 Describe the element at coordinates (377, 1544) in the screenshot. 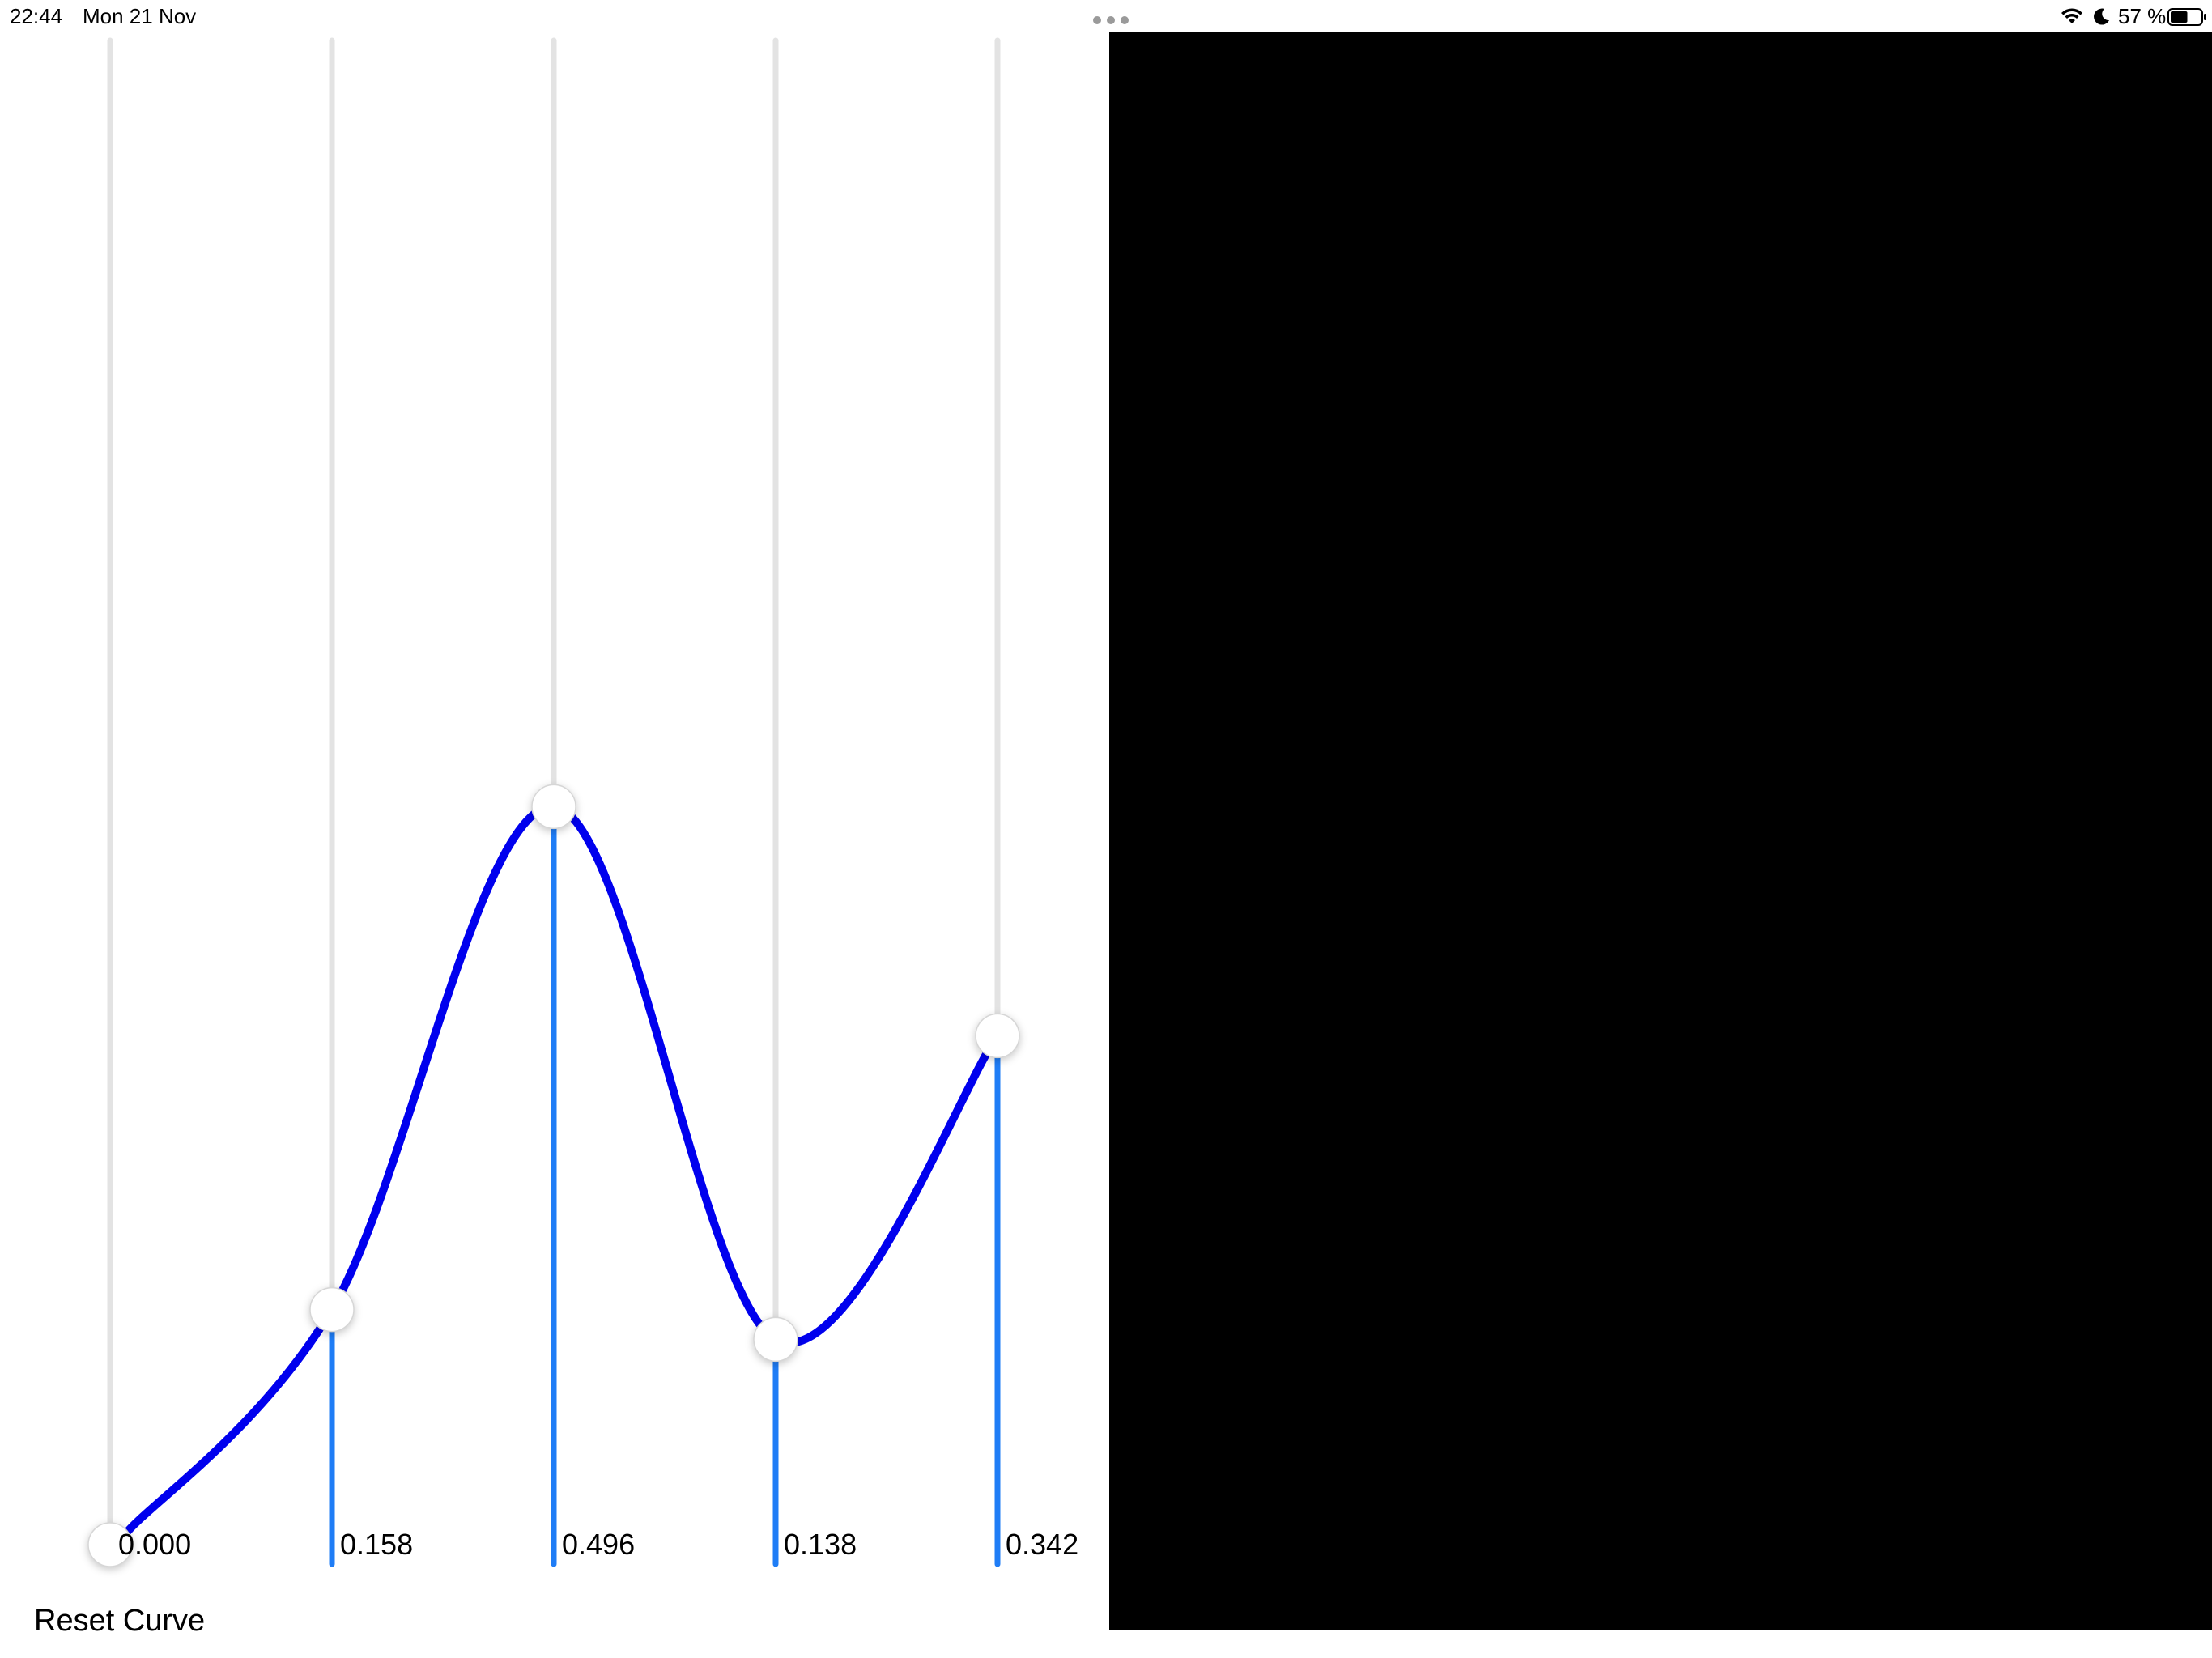

I see `slider-value-label: 0.158` at that location.